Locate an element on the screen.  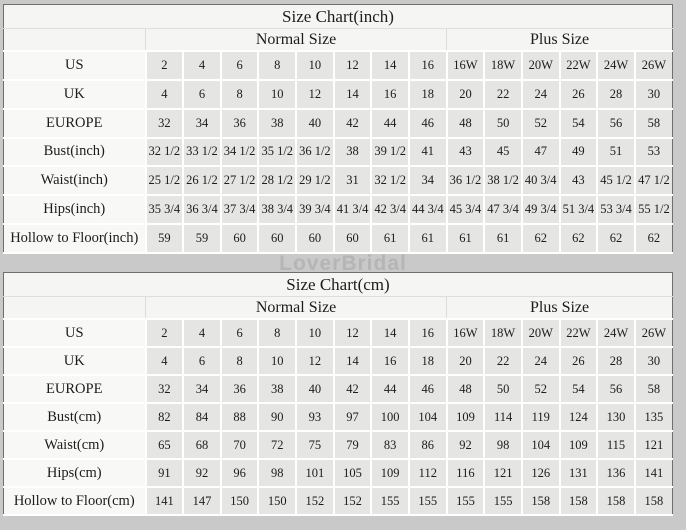
size-value-cell: 16W is located at coordinates (465, 333).